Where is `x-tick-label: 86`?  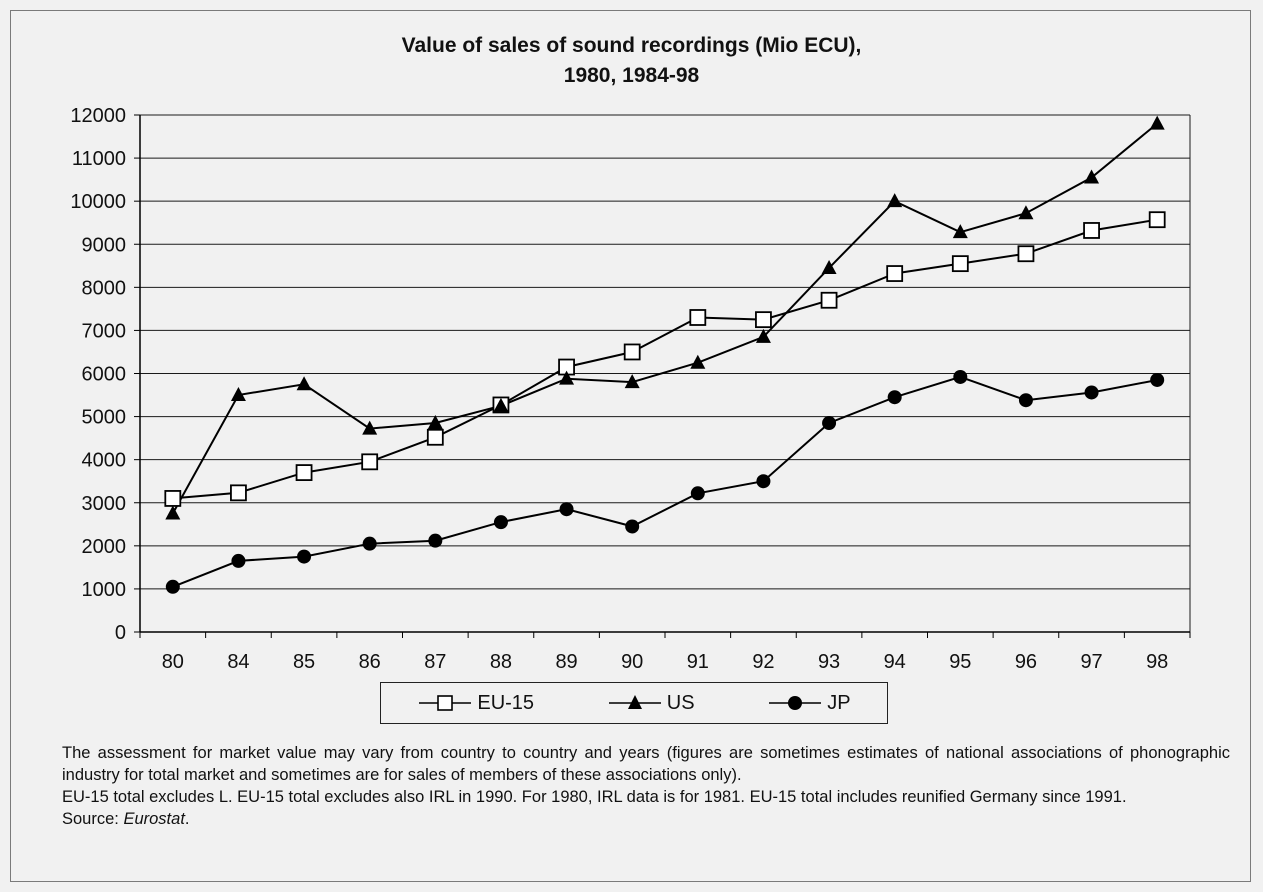
x-tick-label: 86 is located at coordinates (370, 662).